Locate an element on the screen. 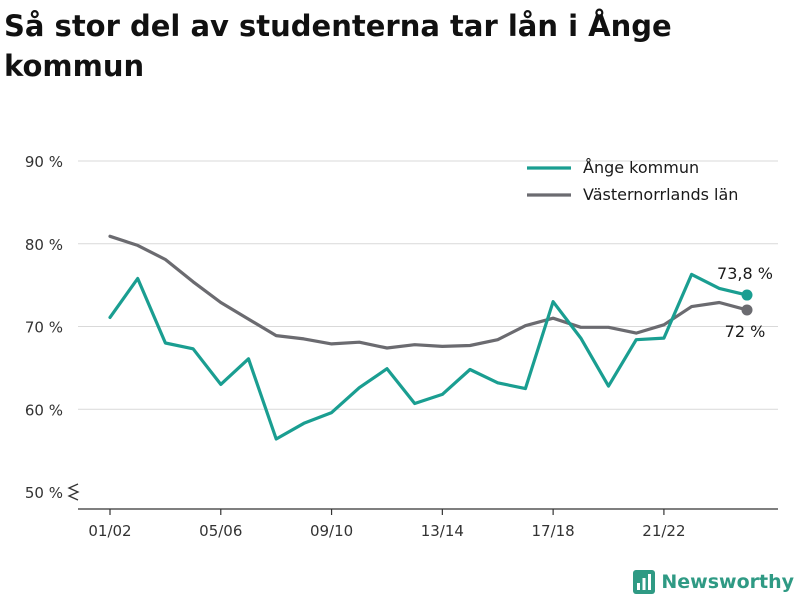 This screenshot has width=800, height=600. newsworthy-logo-icon is located at coordinates (644, 582).